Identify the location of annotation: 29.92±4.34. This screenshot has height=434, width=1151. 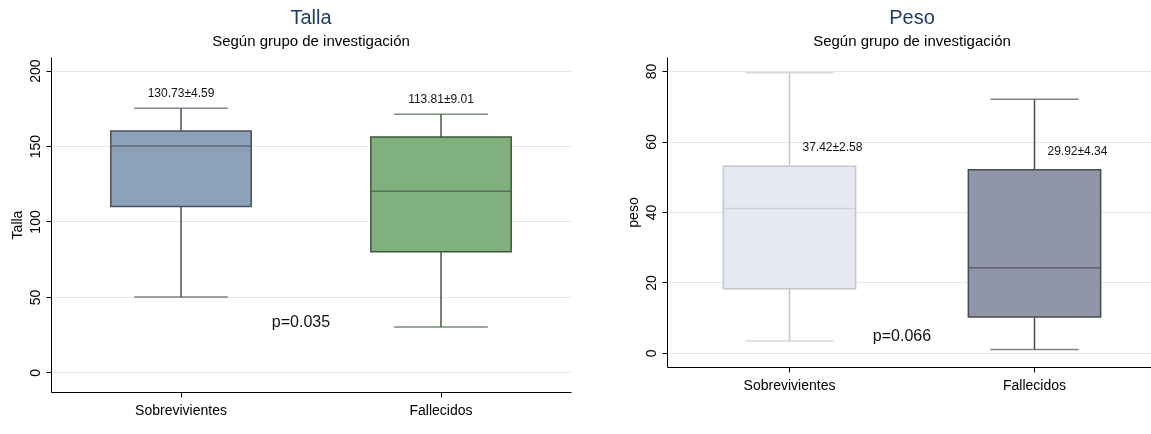
(1077, 150).